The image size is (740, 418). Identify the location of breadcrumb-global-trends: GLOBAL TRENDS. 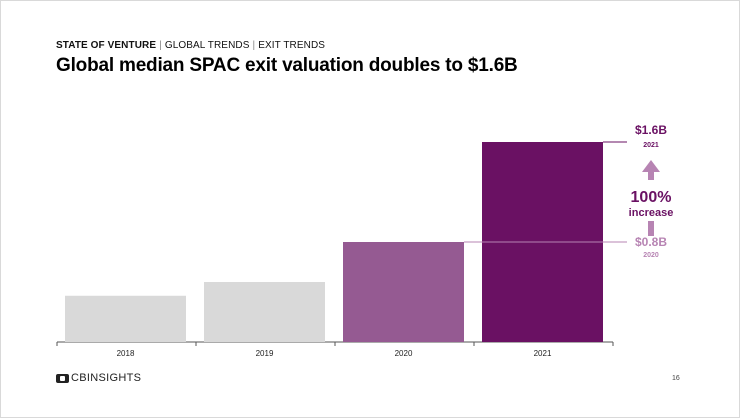
(207, 45).